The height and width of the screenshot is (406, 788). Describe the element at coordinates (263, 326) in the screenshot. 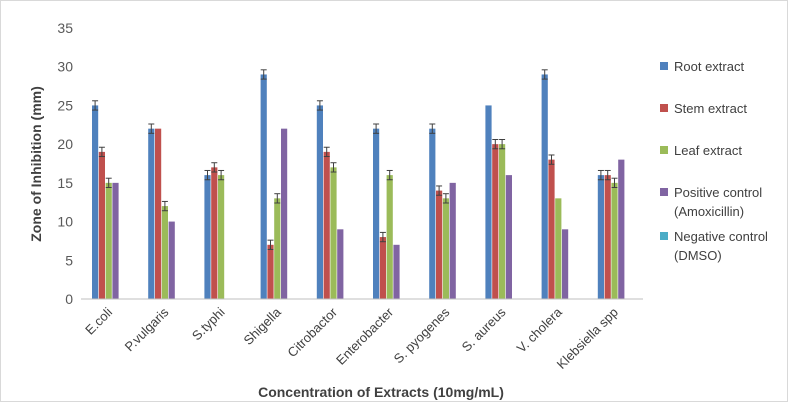

I see `x-tick-label: Shigella` at that location.